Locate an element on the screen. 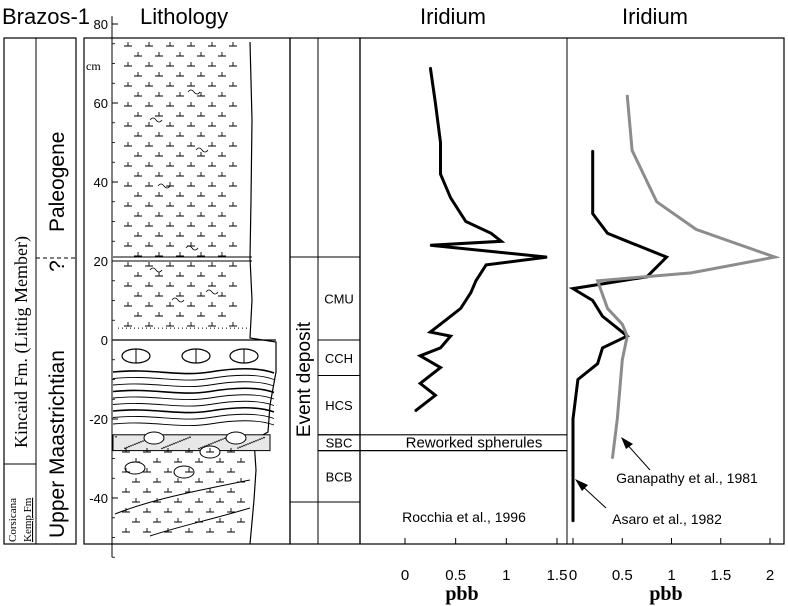 This screenshot has width=788, height=606. fracture-line is located at coordinates (200, 522).